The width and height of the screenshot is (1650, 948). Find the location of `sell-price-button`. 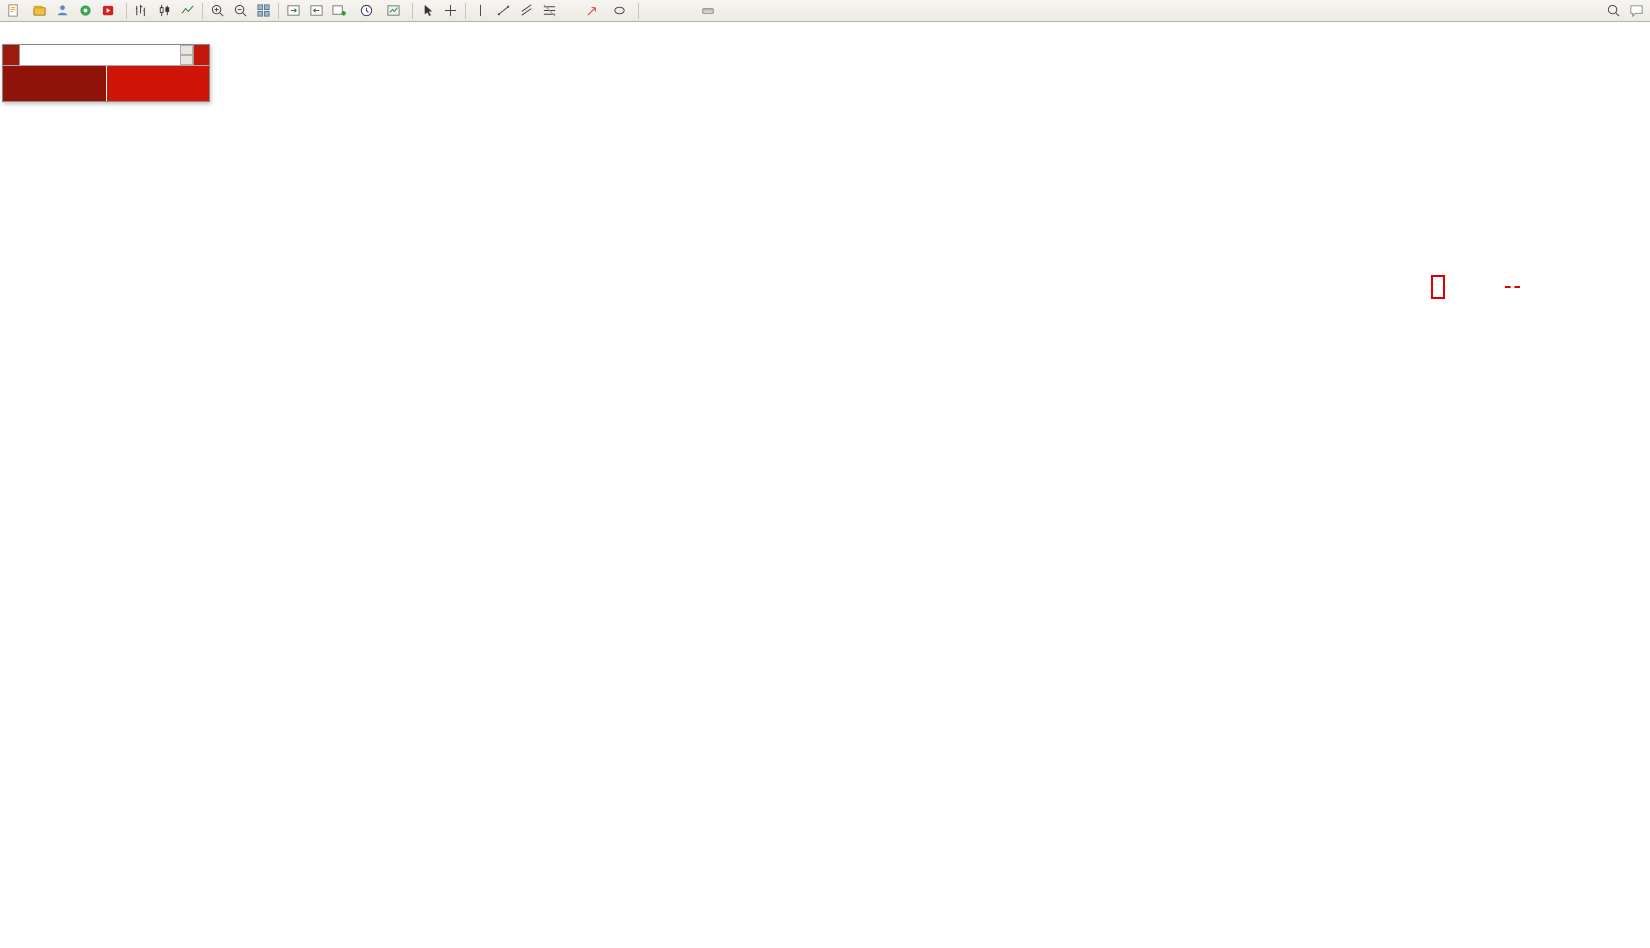

sell-price-button is located at coordinates (55, 83).